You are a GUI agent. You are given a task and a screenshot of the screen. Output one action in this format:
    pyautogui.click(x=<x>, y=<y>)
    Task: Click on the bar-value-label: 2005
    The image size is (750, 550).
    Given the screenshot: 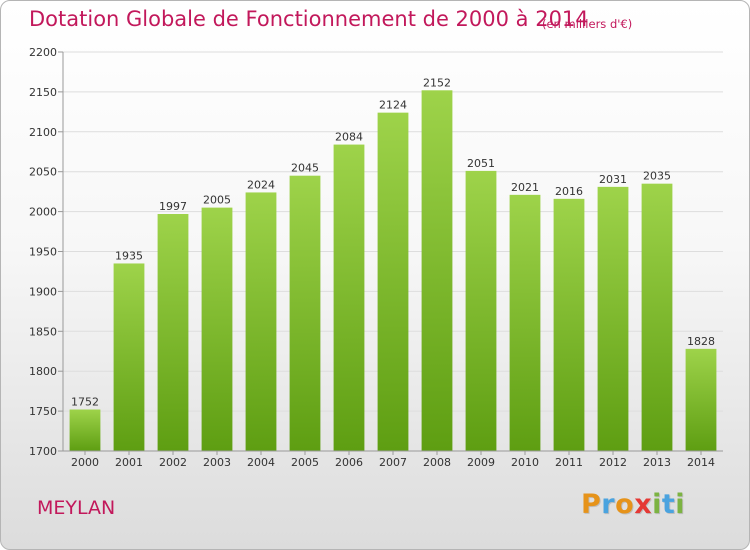 What is the action you would take?
    pyautogui.click(x=217, y=200)
    